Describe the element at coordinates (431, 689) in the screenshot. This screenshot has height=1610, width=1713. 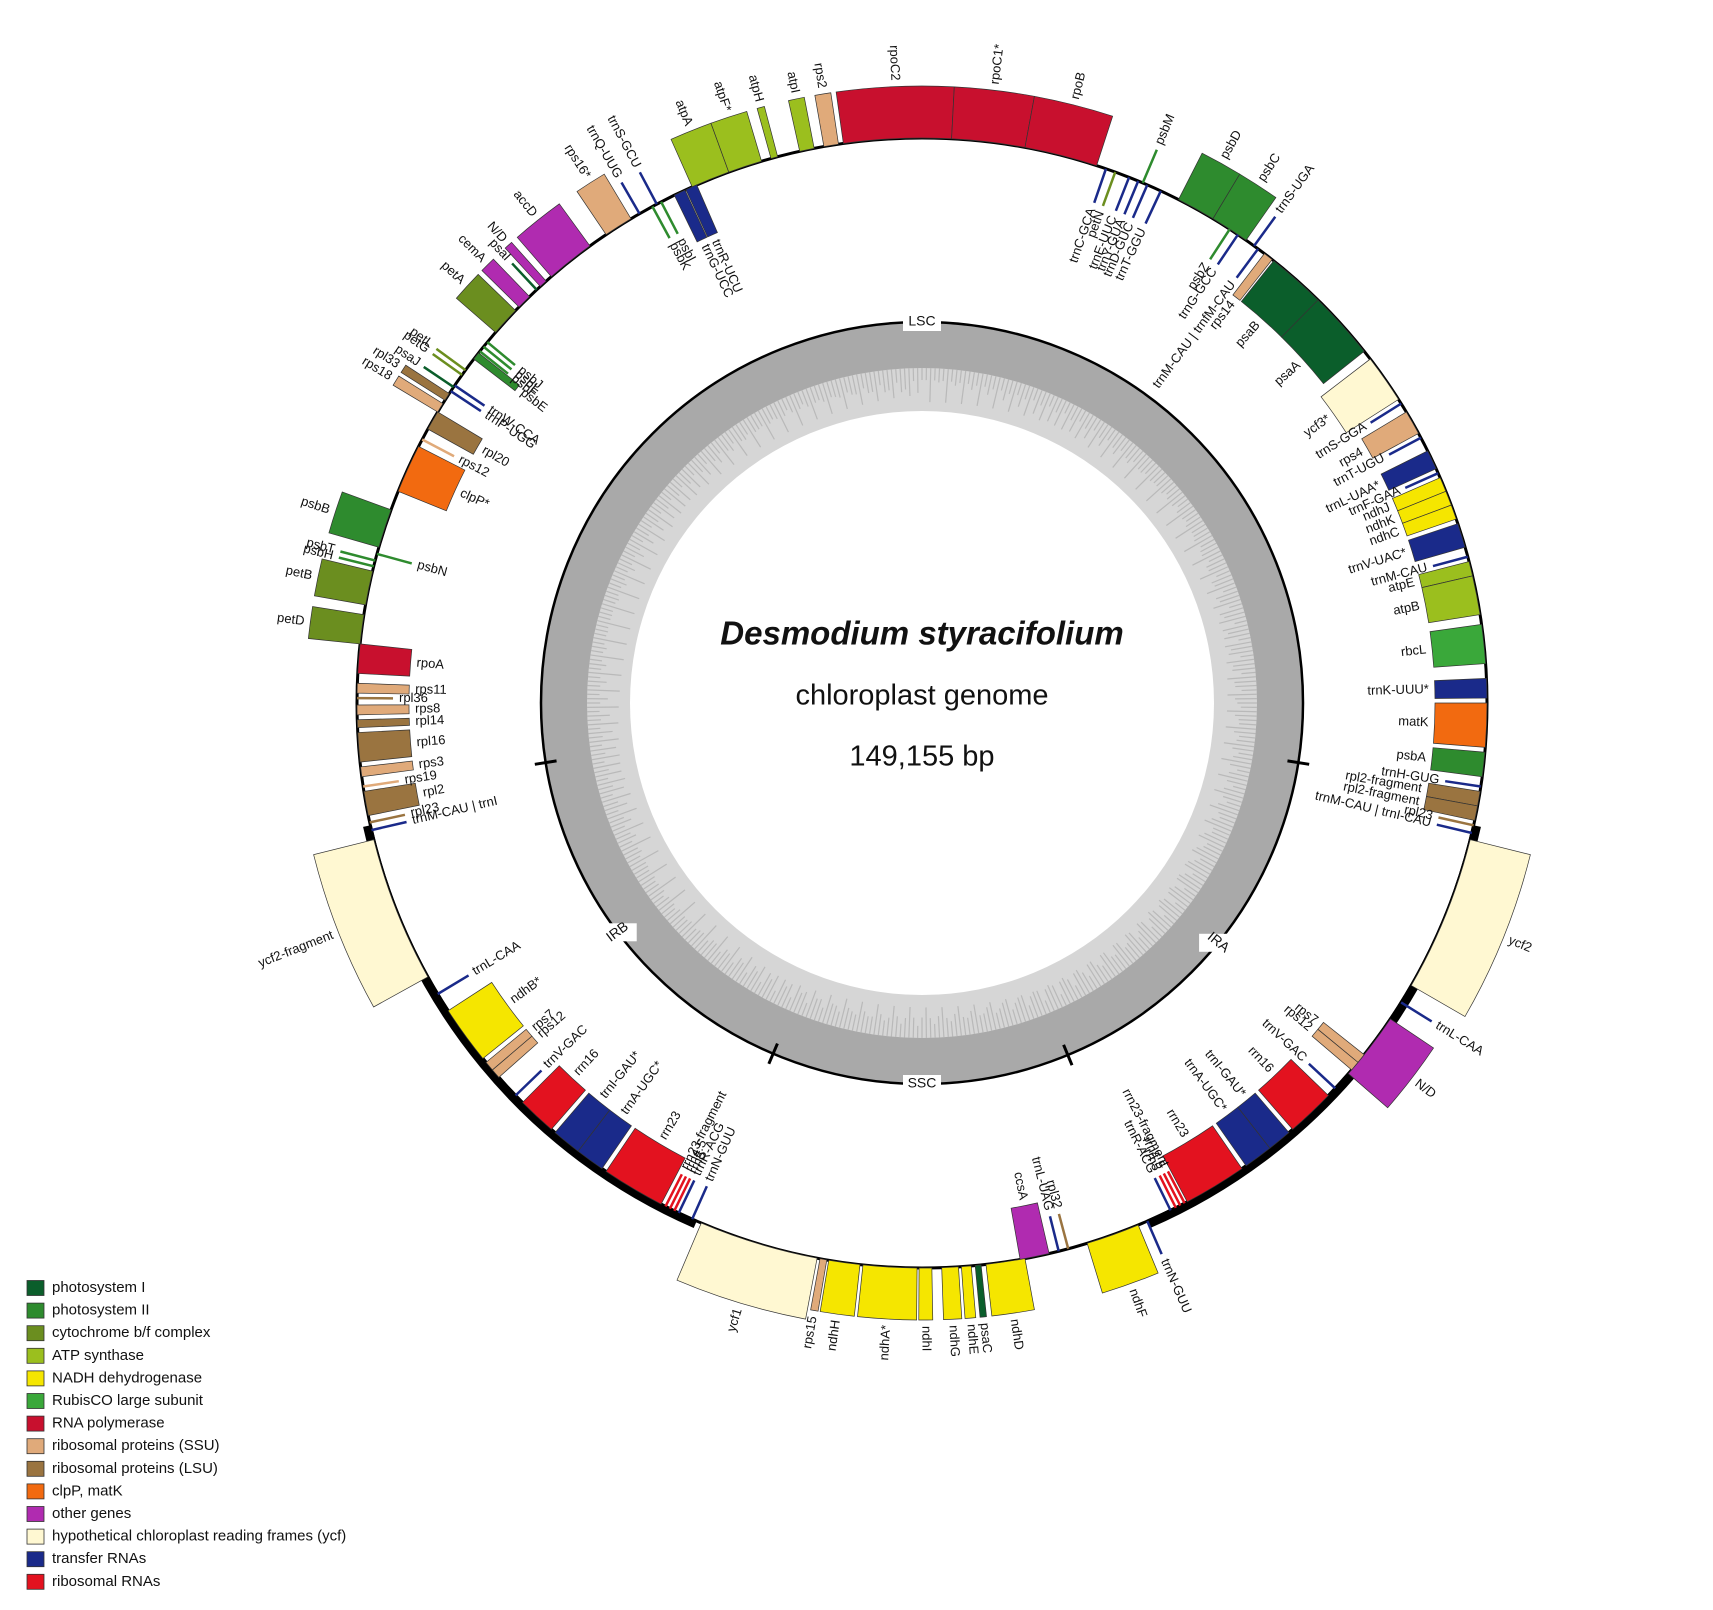
I see `gene-label: rps11` at that location.